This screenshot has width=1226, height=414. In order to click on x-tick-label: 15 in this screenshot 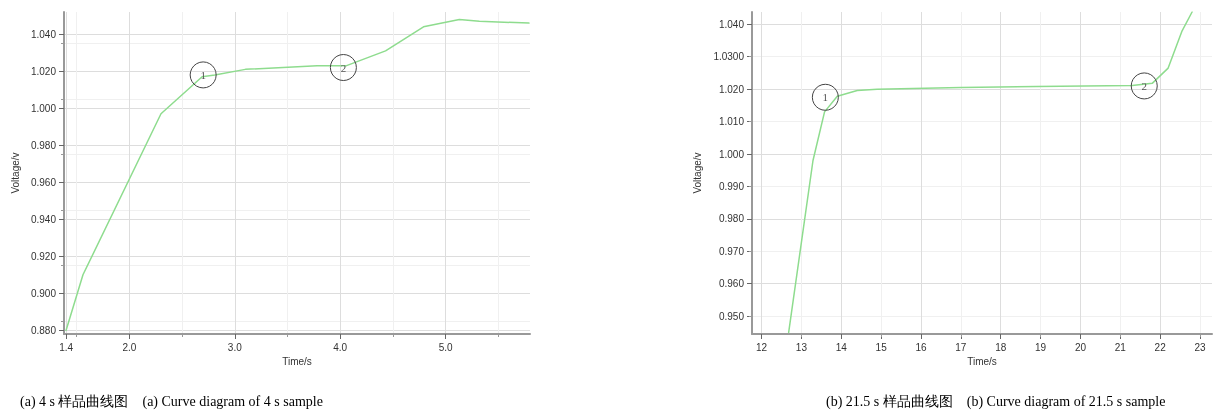, I will do `click(881, 347)`.